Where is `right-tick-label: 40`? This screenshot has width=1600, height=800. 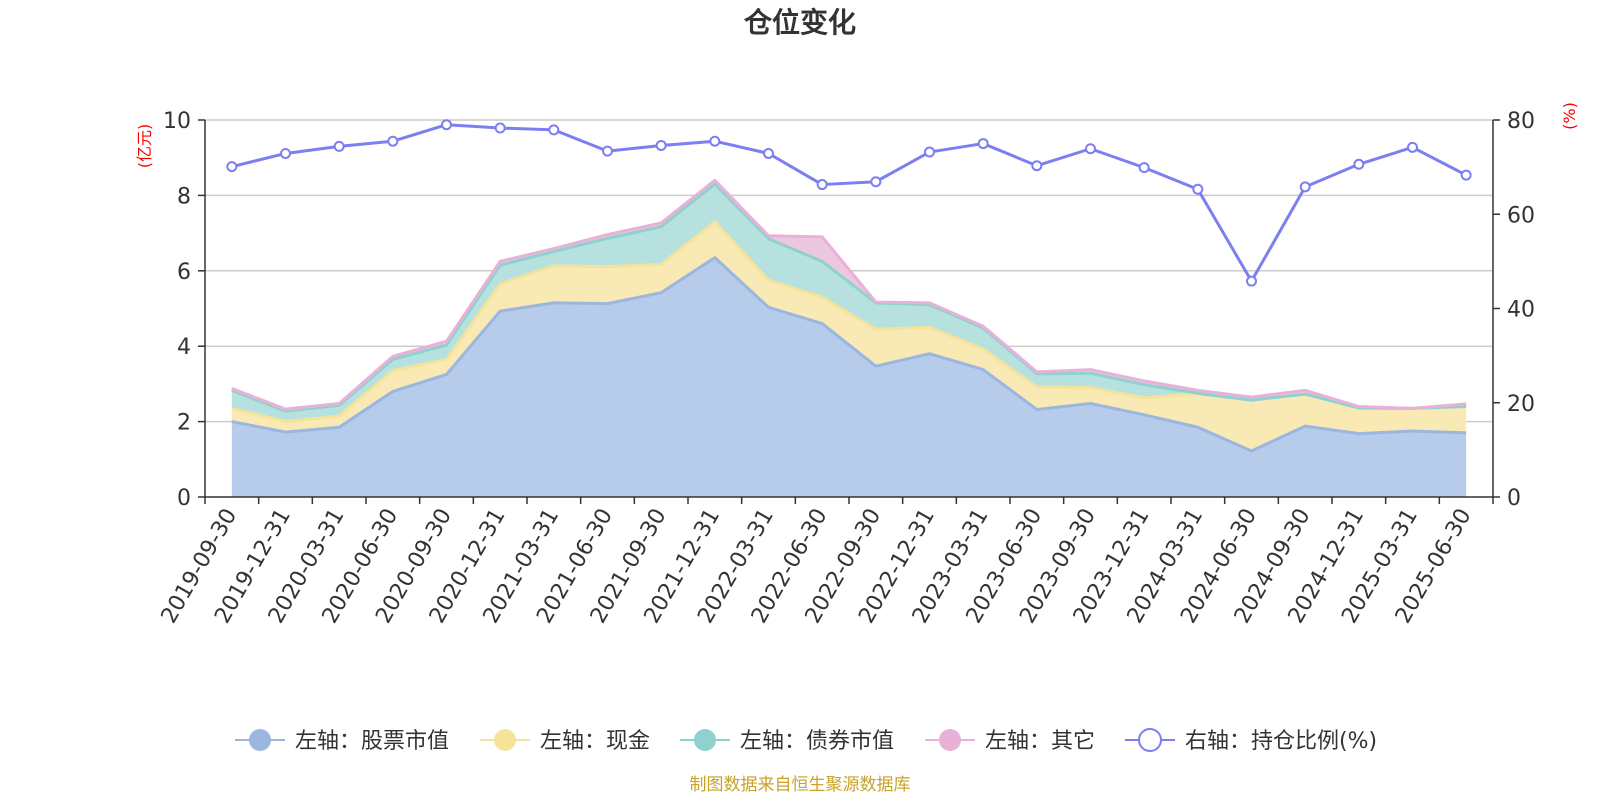
right-tick-label: 40 is located at coordinates (1521, 310).